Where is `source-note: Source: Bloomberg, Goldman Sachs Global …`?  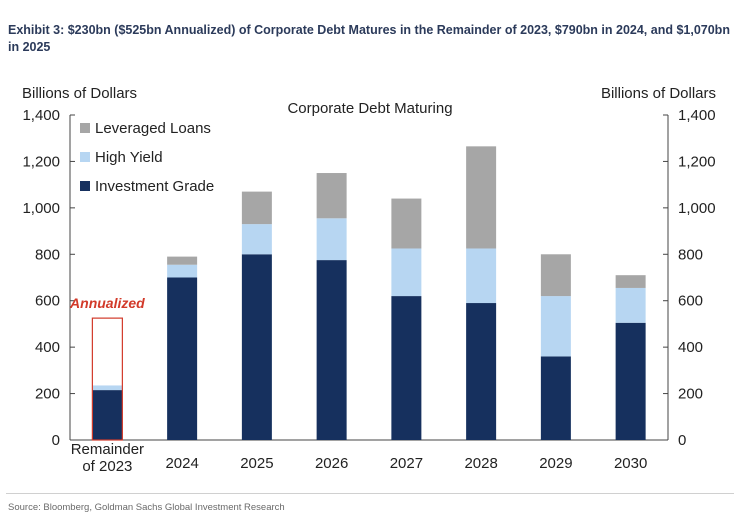
source-note: Source: Bloomberg, Goldman Sachs Global … is located at coordinates (146, 507).